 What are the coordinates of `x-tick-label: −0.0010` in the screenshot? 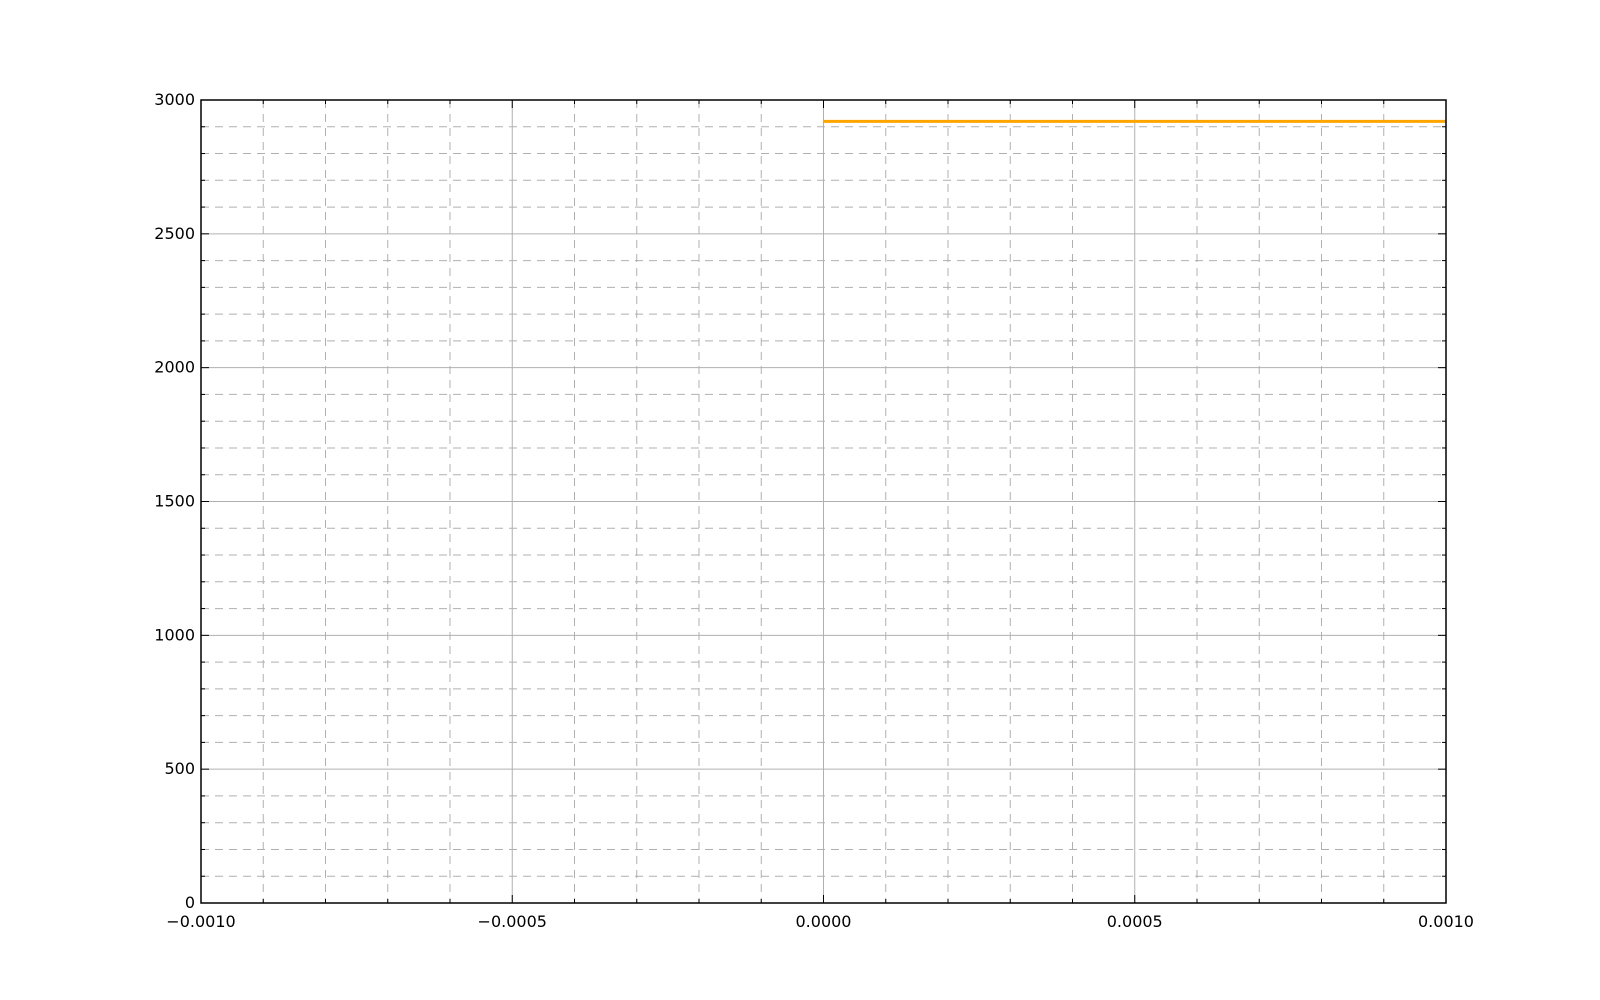 It's located at (200, 921).